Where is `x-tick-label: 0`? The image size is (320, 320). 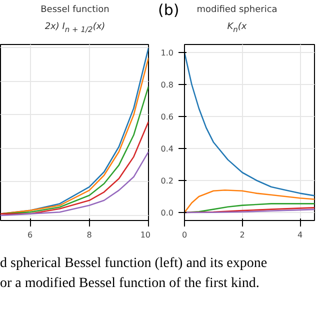
x-tick-label: 0 is located at coordinates (185, 235).